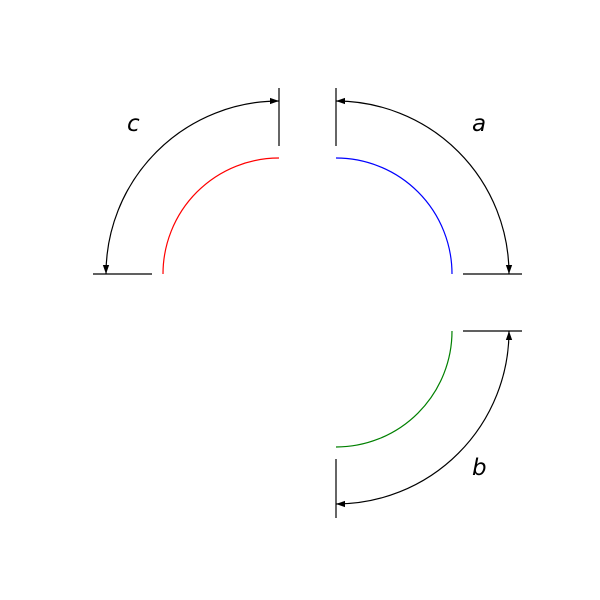 Image resolution: width=600 pixels, height=600 pixels. I want to click on arc-group-c: c, so click(186, 181).